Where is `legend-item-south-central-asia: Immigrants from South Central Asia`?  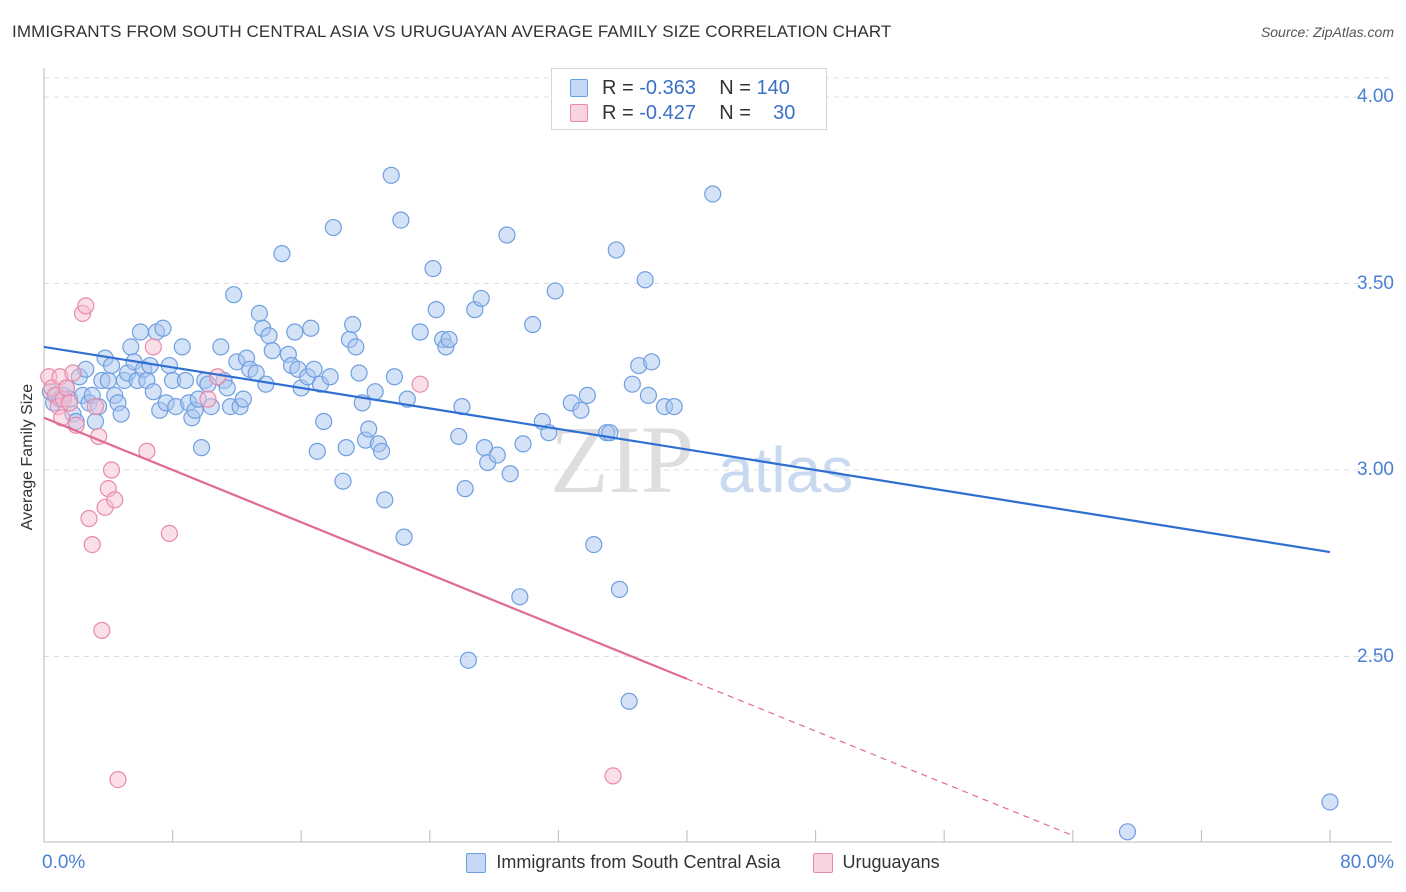 legend-item-south-central-asia: Immigrants from South Central Asia is located at coordinates (623, 862).